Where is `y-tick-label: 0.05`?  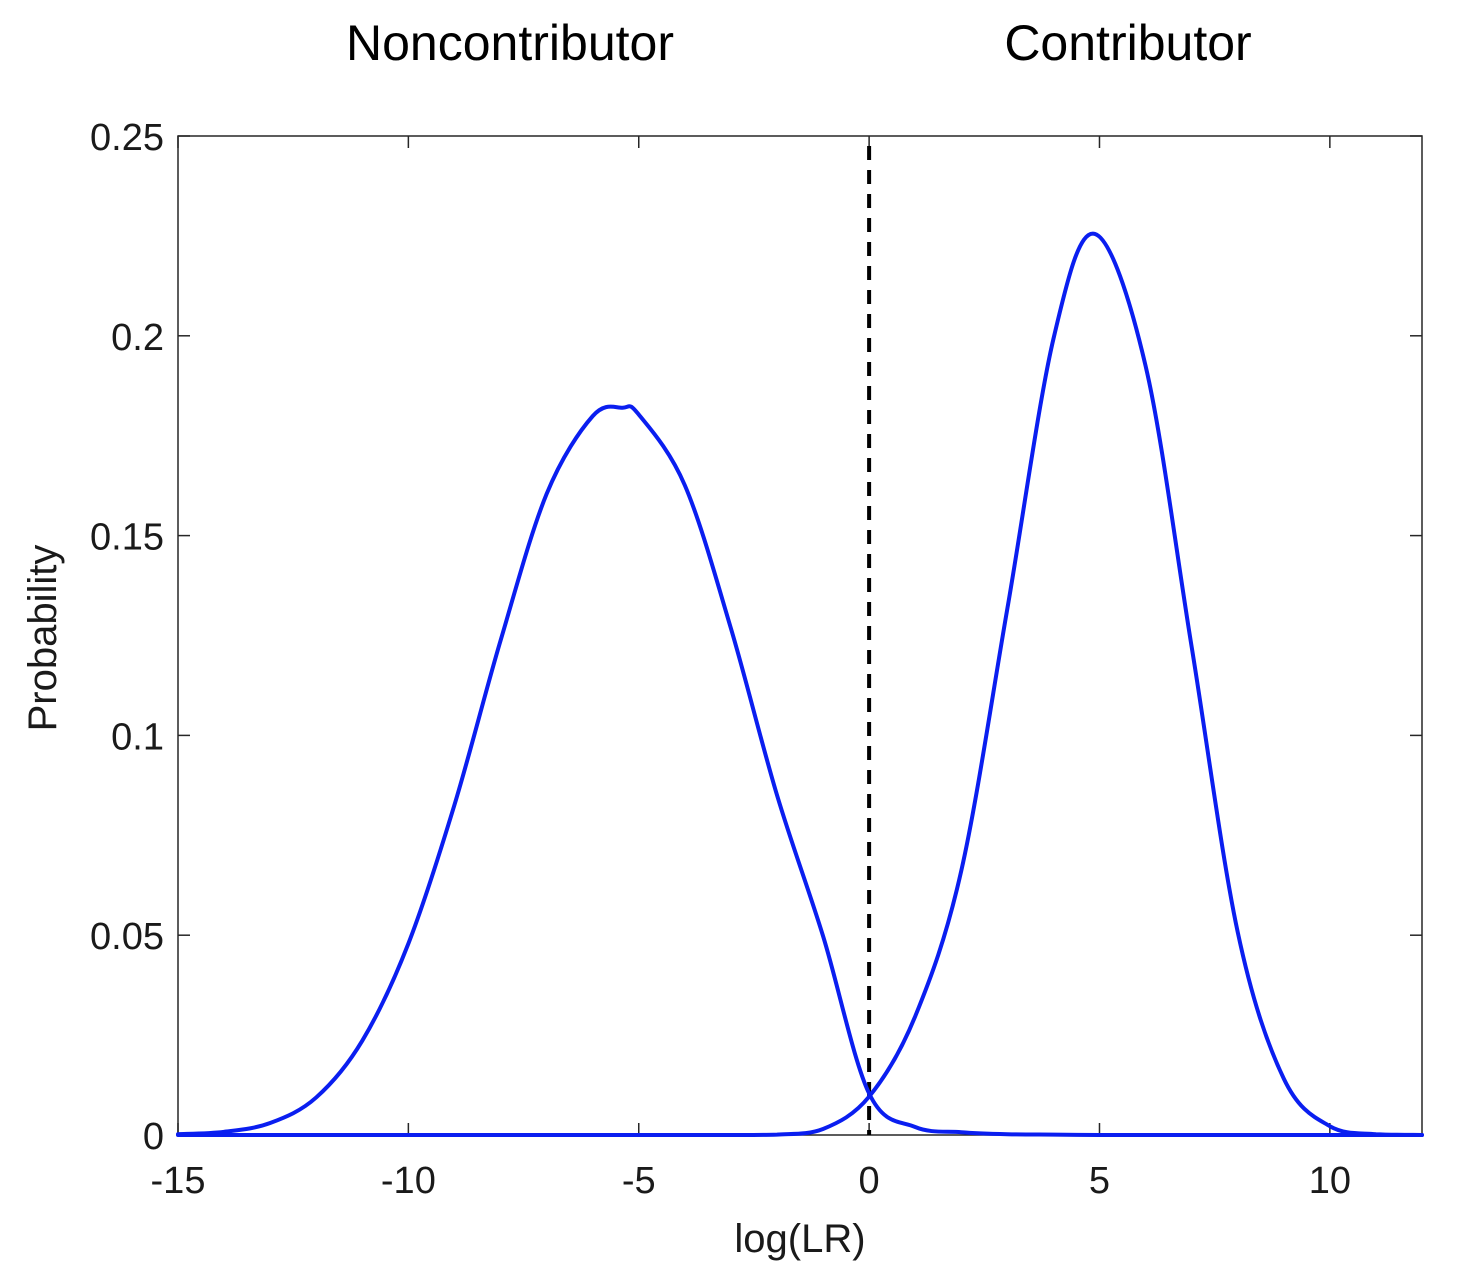 y-tick-label: 0.05 is located at coordinates (127, 937).